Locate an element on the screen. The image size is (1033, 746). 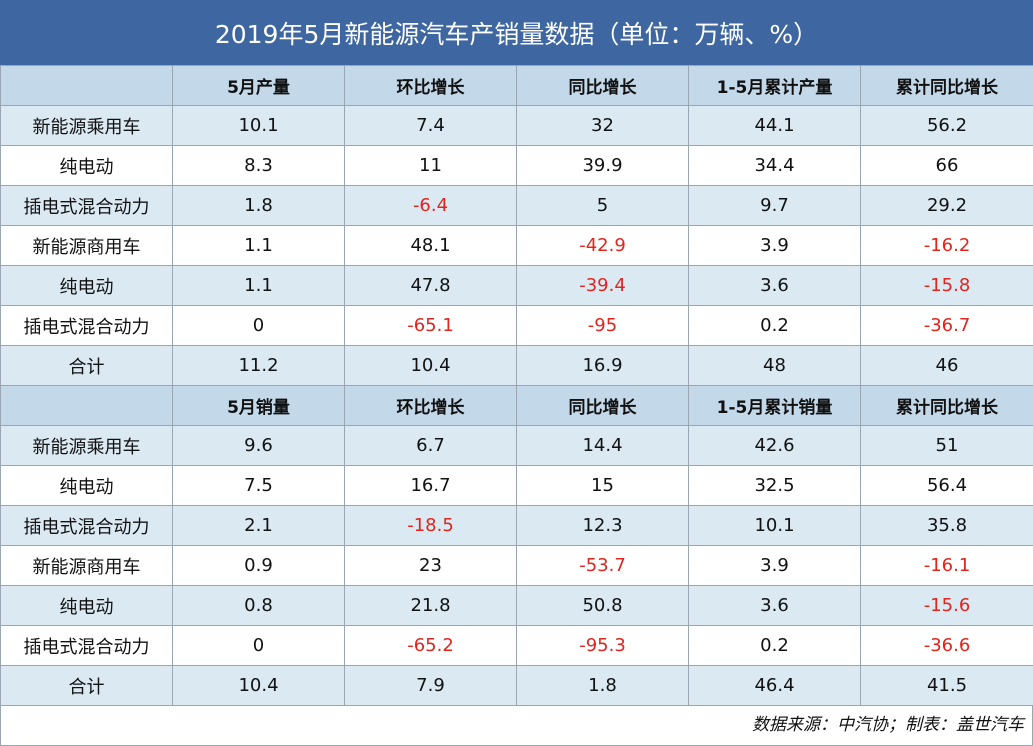
table-cell: -65.1 is located at coordinates (430, 325).